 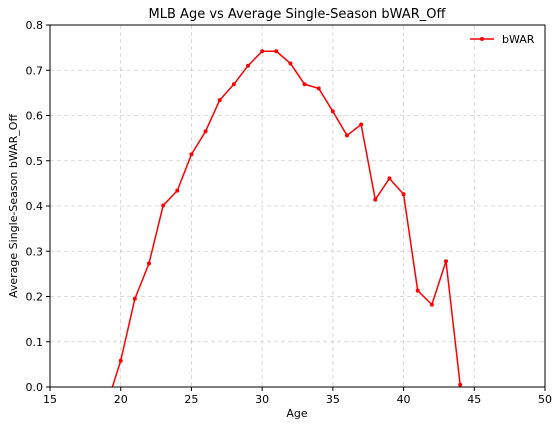 I want to click on y-tick-label: 0.8, so click(x=35, y=25).